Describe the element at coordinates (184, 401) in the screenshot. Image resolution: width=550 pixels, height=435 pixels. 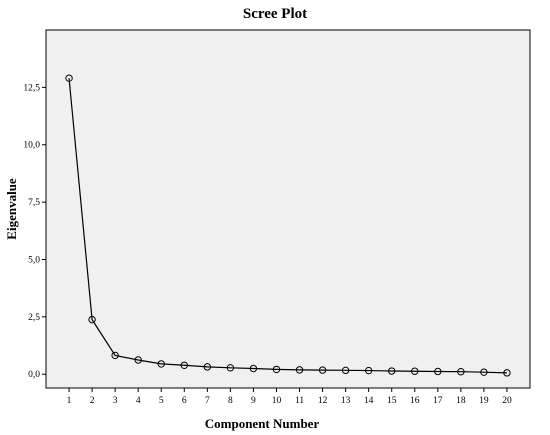
I see `x-tick-label: 6` at that location.